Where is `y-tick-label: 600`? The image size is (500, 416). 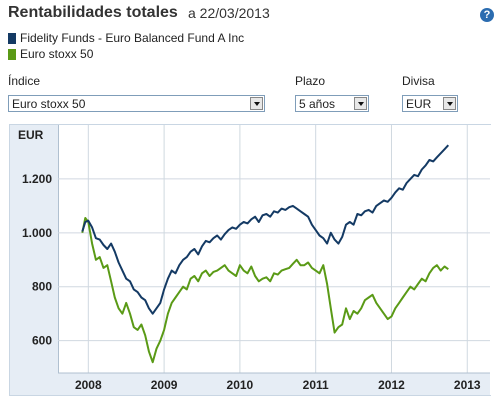
y-tick-label: 600 is located at coordinates (42, 341).